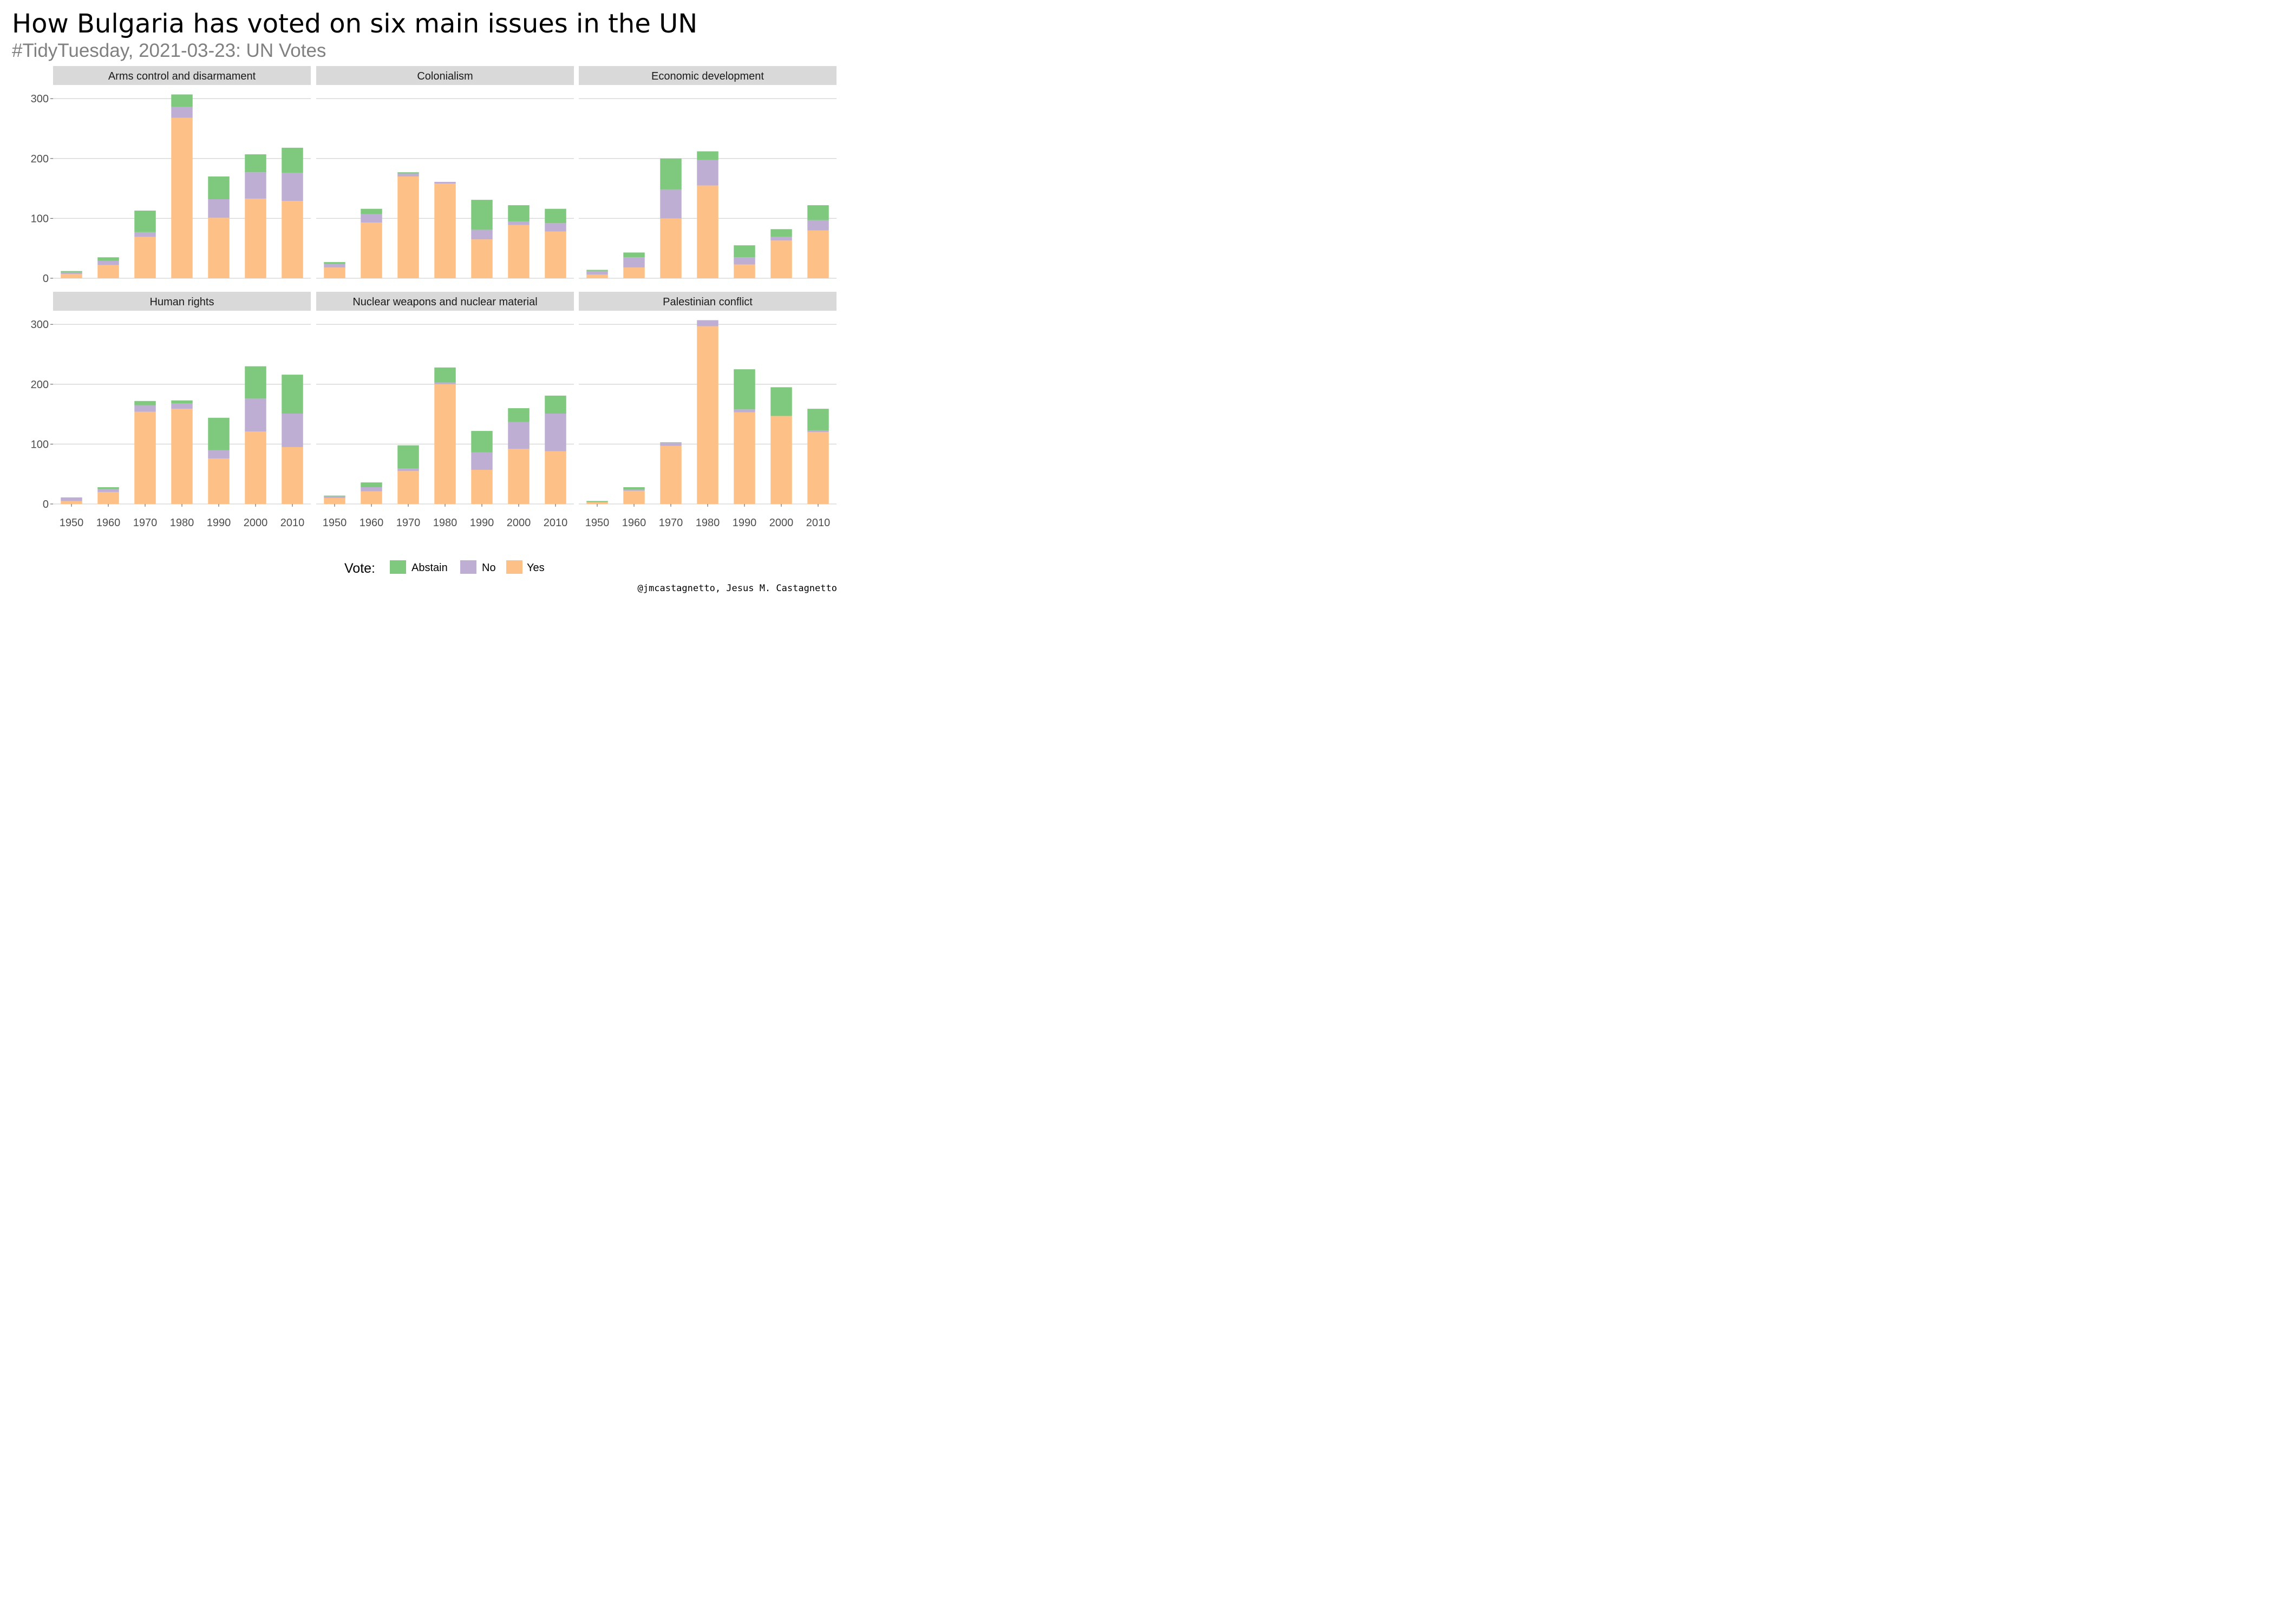 The image size is (2274, 1624). Describe the element at coordinates (514, 567) in the screenshot. I see `legend-key-yes` at that location.